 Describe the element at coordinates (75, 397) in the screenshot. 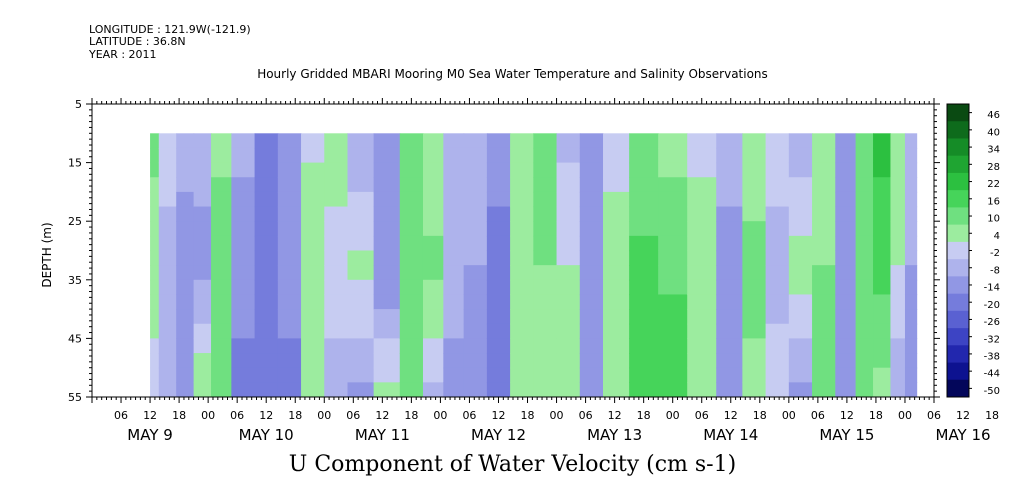

I see `y-tick-label: 55` at that location.